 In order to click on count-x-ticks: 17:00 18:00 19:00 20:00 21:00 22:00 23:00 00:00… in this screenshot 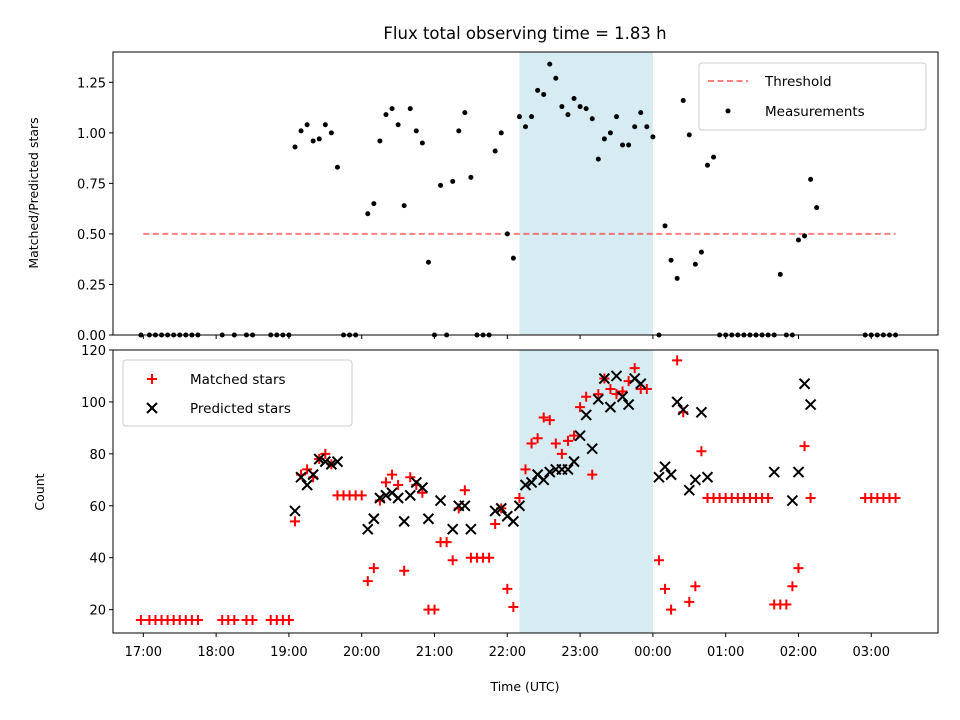, I will do `click(507, 646)`.